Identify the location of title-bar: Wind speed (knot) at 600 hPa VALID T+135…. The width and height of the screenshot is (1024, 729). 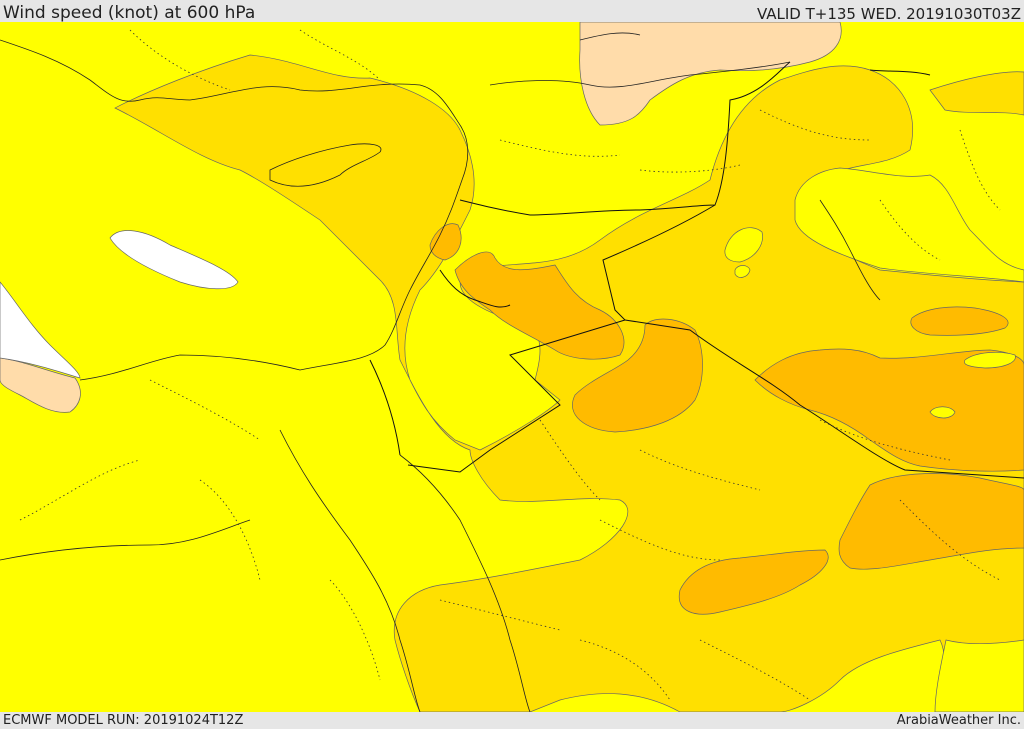
(512, 11).